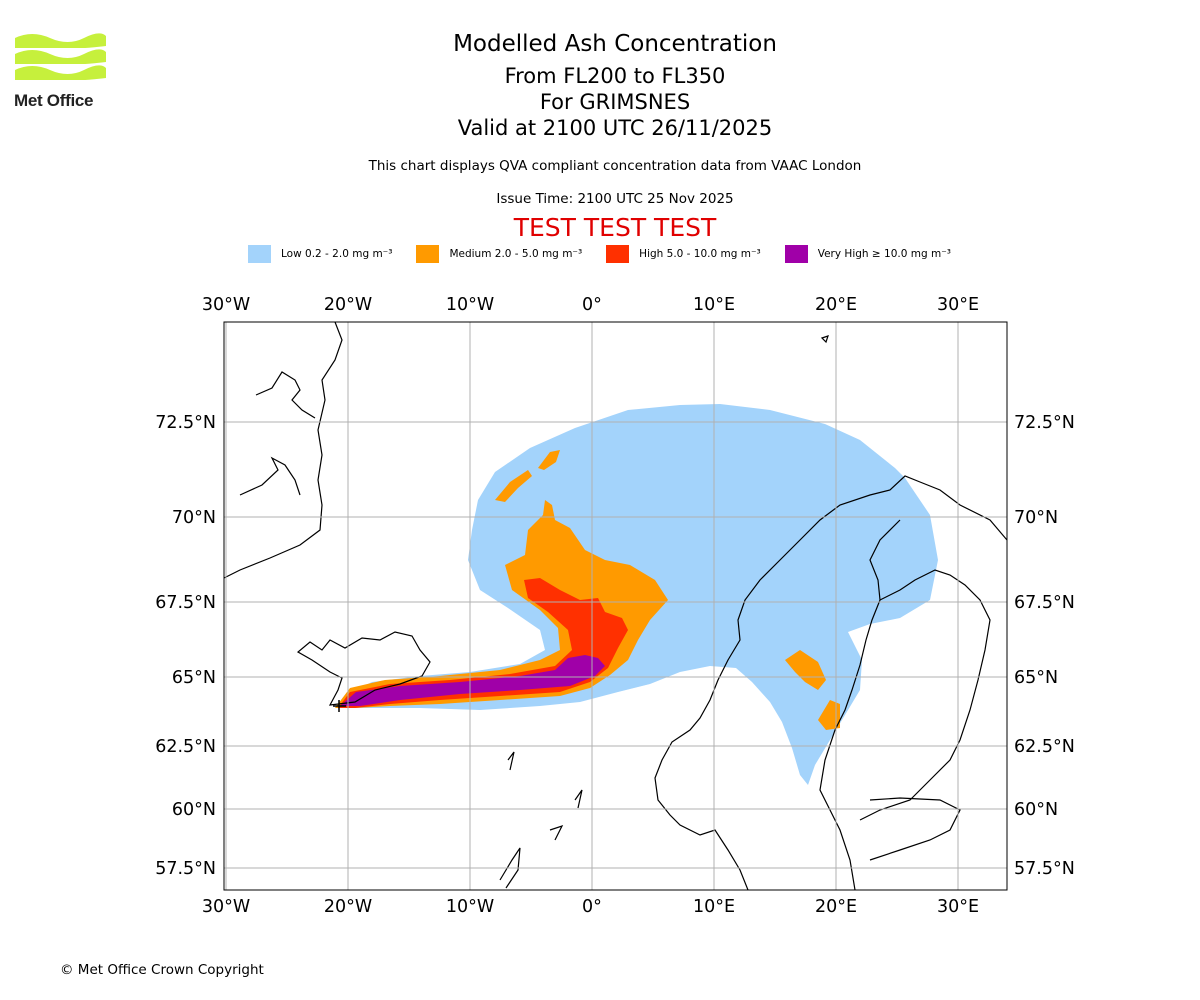 The height and width of the screenshot is (1000, 1200). What do you see at coordinates (836, 305) in the screenshot?
I see `lon-tick-top-20e: 20°E` at bounding box center [836, 305].